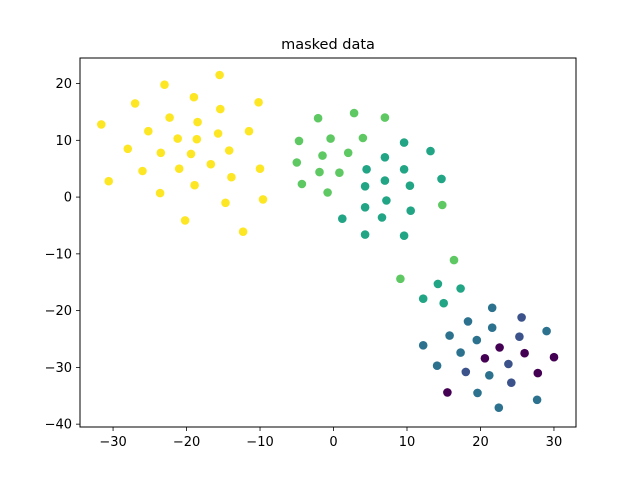 Image resolution: width=640 pixels, height=480 pixels. What do you see at coordinates (259, 442) in the screenshot?
I see `x-tick-label: −10` at bounding box center [259, 442].